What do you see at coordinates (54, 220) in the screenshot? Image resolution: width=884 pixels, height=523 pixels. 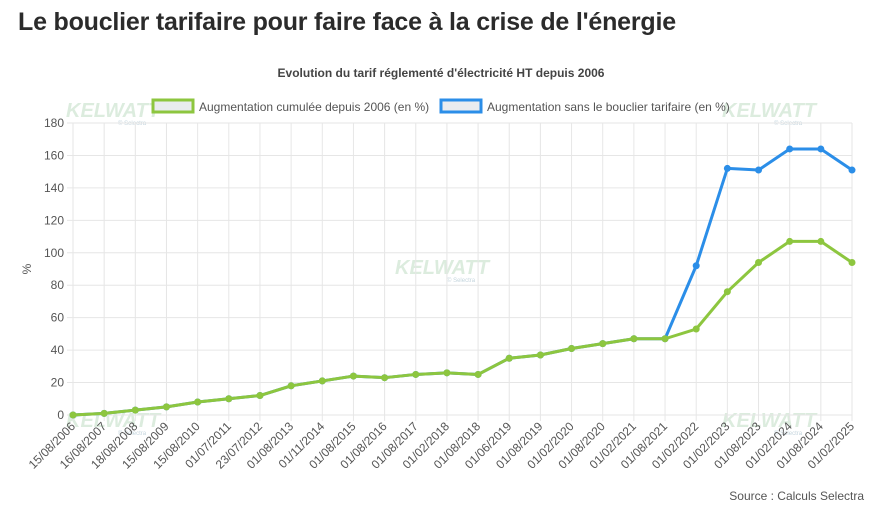 I see `y-tick-label: 120` at bounding box center [54, 220].